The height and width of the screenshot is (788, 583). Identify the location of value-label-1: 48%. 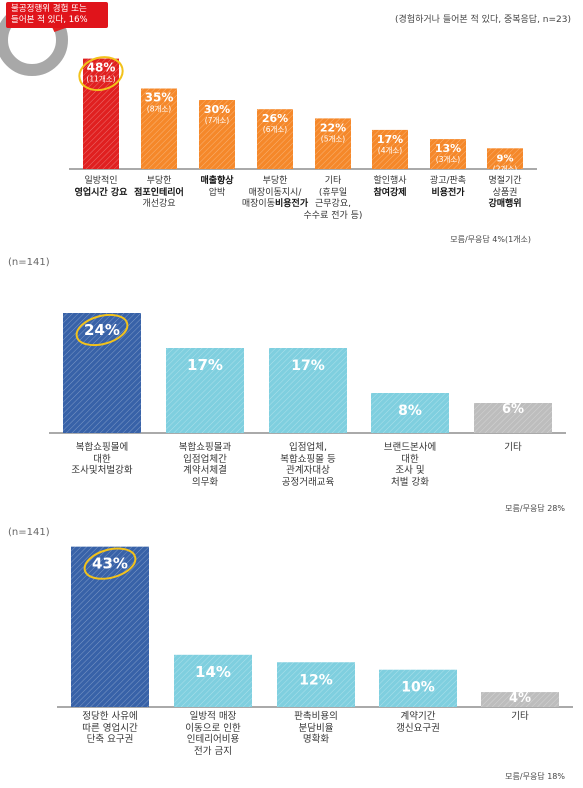
(101, 68).